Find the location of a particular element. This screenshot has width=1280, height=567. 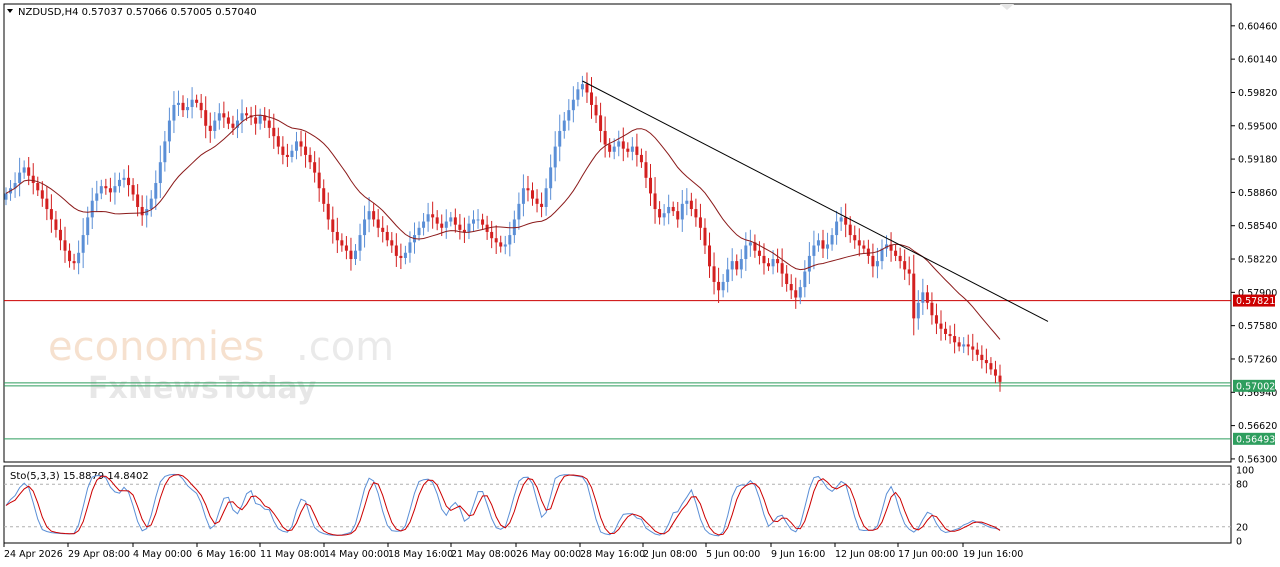

time-tick-label: 17 Jun 00:00 is located at coordinates (928, 554).